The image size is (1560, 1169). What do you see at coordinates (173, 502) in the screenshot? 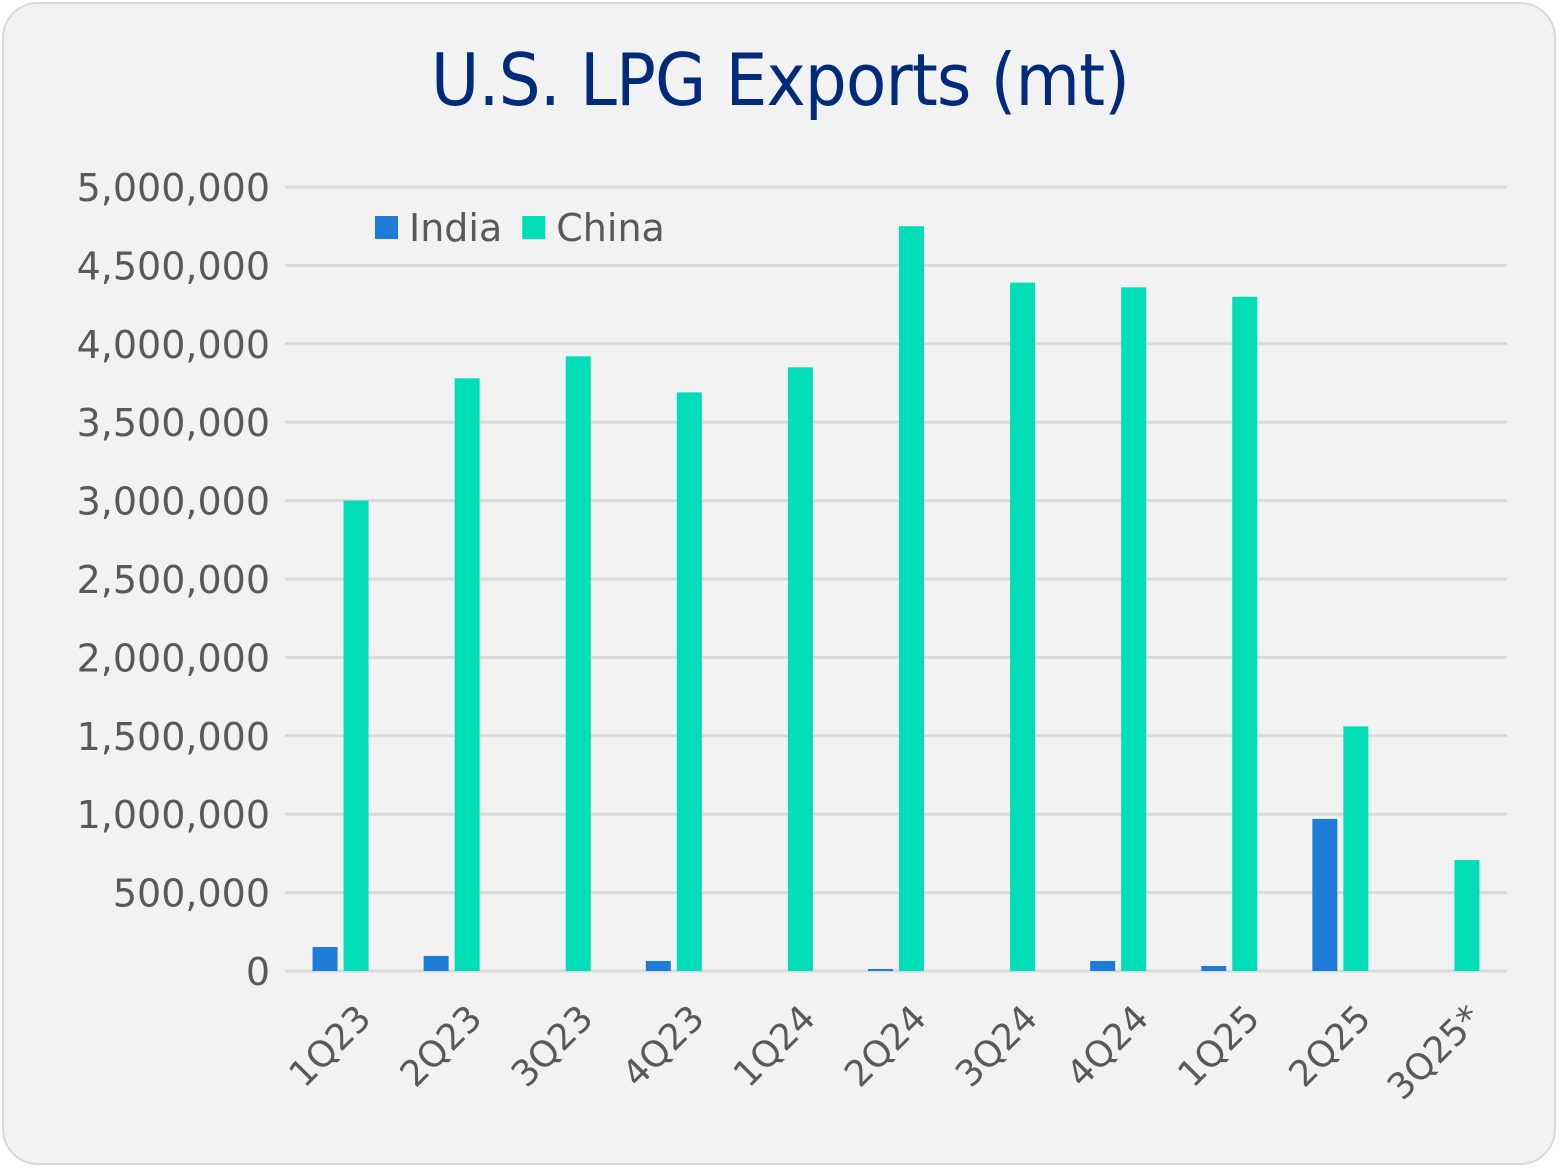
I see `y-tick-label: 3,000,000` at bounding box center [173, 502].